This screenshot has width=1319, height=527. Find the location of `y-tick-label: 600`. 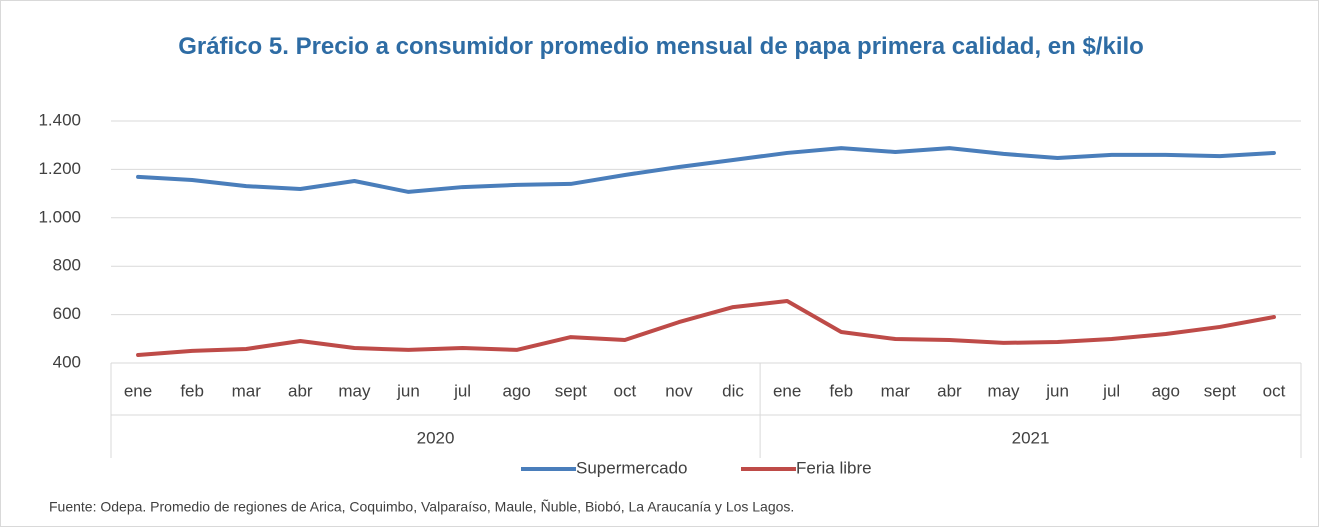

y-tick-label: 600 is located at coordinates (67, 313).